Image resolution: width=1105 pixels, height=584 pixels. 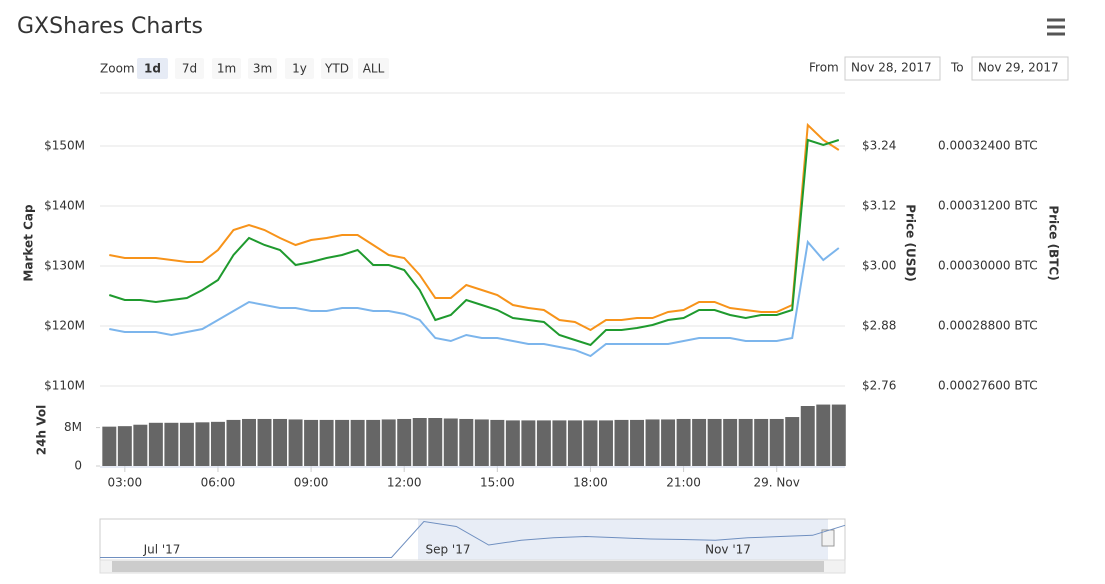 I want to click on x-tick-label: 15:00, so click(x=497, y=483).